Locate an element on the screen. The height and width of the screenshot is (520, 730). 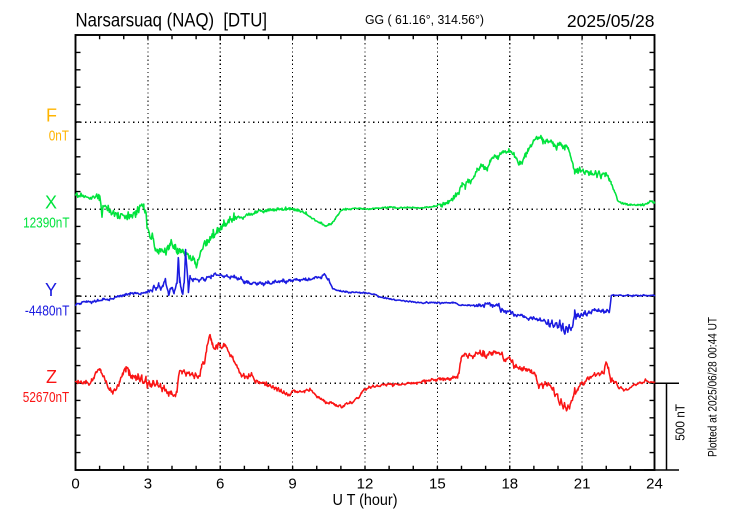
svg-text: -4480nT is located at coordinates (47, 310).